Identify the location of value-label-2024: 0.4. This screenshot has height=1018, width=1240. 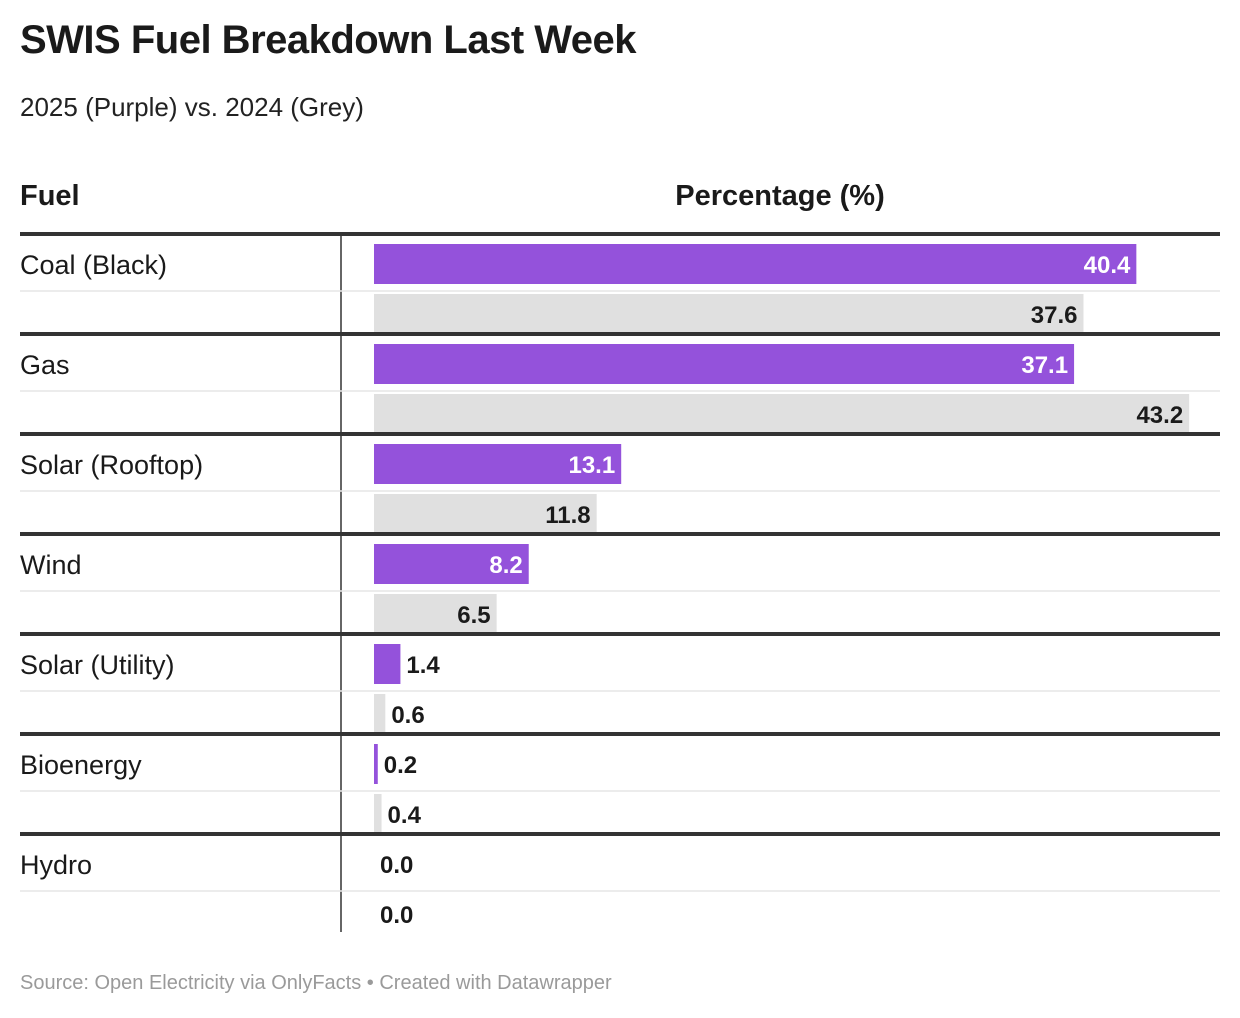
(405, 815).